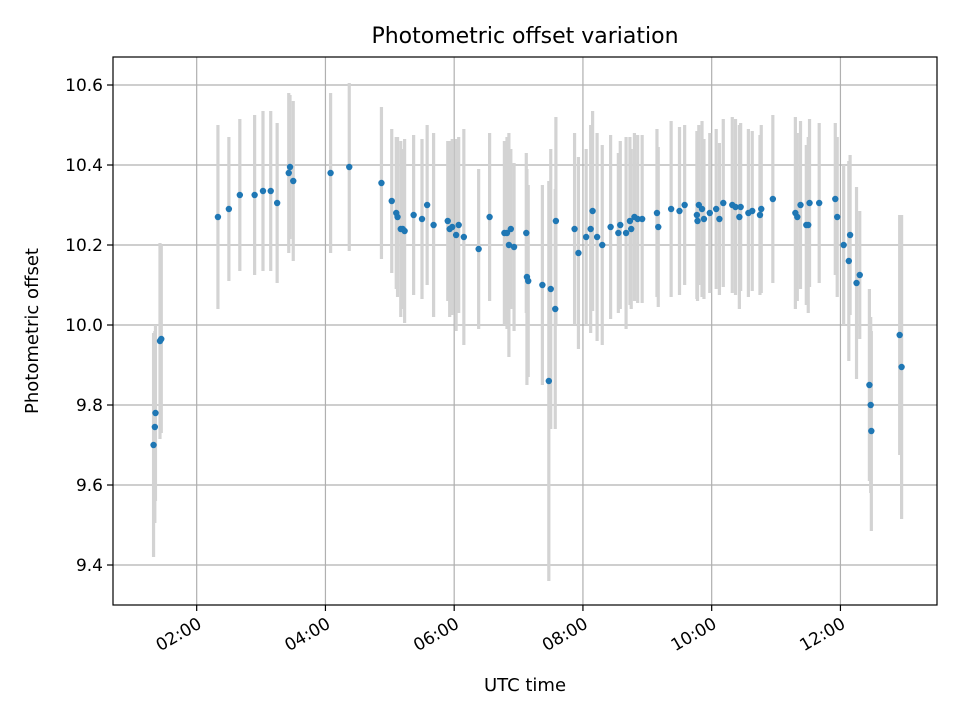 Image resolution: width=960 pixels, height=720 pixels. I want to click on y-tick-label: 10.4, so click(84, 166).